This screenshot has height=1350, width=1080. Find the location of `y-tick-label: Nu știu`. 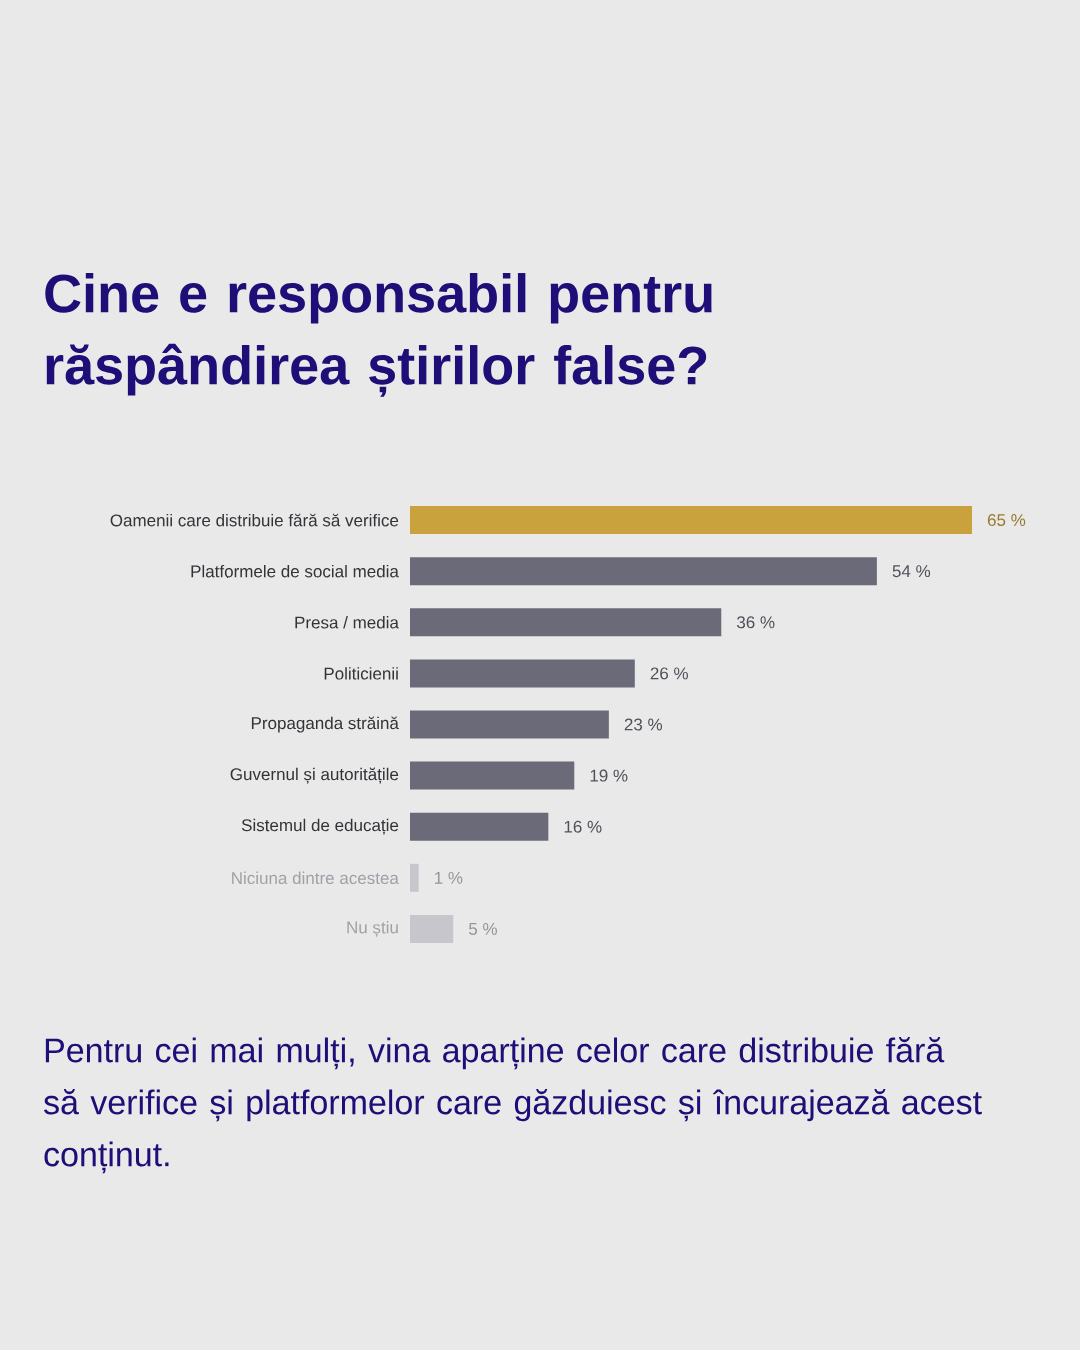

y-tick-label: Nu știu is located at coordinates (372, 928).